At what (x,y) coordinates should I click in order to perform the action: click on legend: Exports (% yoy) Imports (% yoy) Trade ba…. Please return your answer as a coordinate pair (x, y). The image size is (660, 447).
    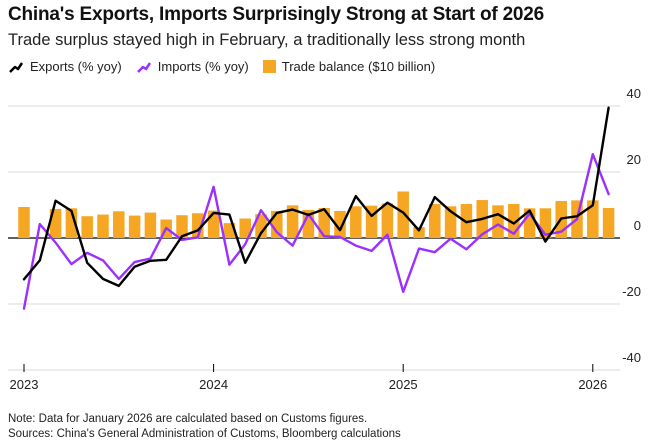
    Looking at the image, I should click on (228, 66).